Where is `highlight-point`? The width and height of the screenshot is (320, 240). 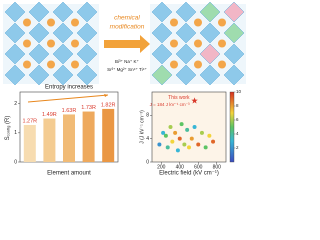
highlight-point is located at coordinates (194, 100).